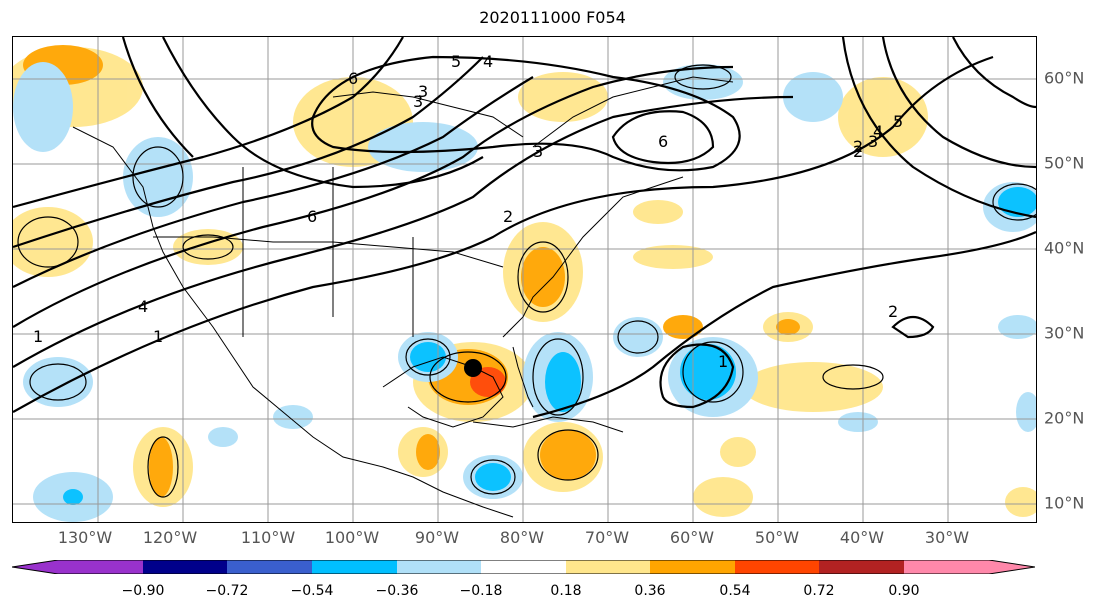  What do you see at coordinates (1064, 248) in the screenshot?
I see `lat-label: 40°N` at bounding box center [1064, 248].